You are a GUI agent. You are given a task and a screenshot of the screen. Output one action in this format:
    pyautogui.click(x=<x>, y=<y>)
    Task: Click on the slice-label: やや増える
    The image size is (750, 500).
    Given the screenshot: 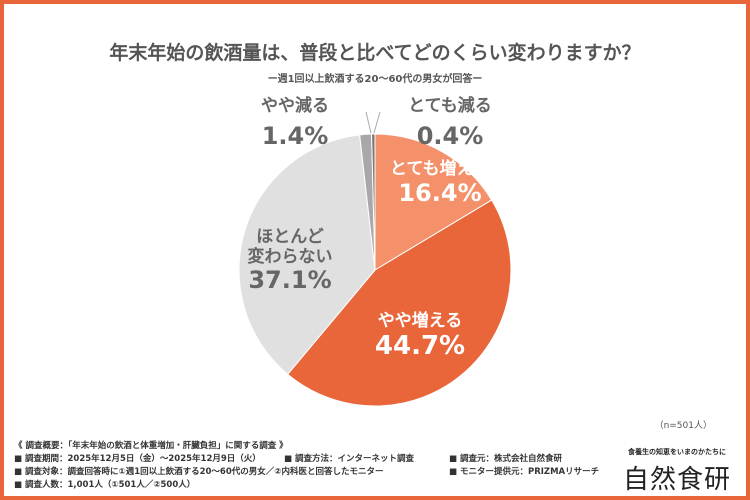 What is the action you would take?
    pyautogui.click(x=420, y=321)
    